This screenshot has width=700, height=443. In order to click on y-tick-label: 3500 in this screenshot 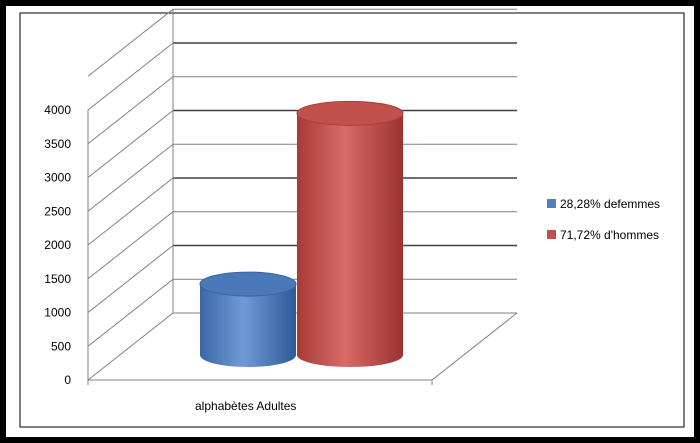, I will do `click(57, 144)`.